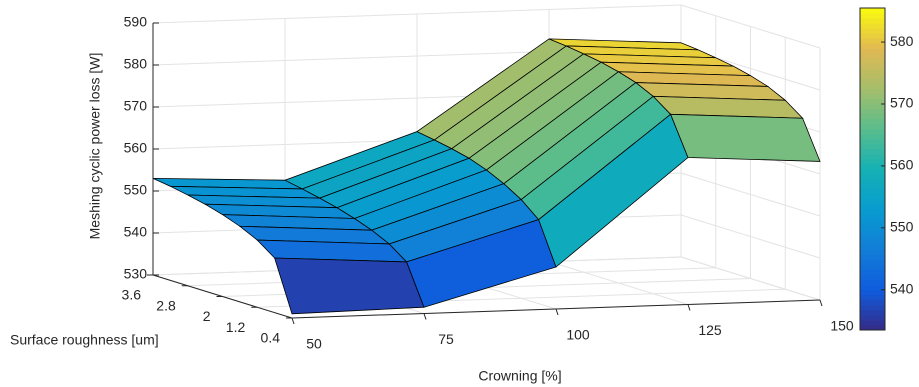  I want to click on y-tick-label: 3.6, so click(132, 295).